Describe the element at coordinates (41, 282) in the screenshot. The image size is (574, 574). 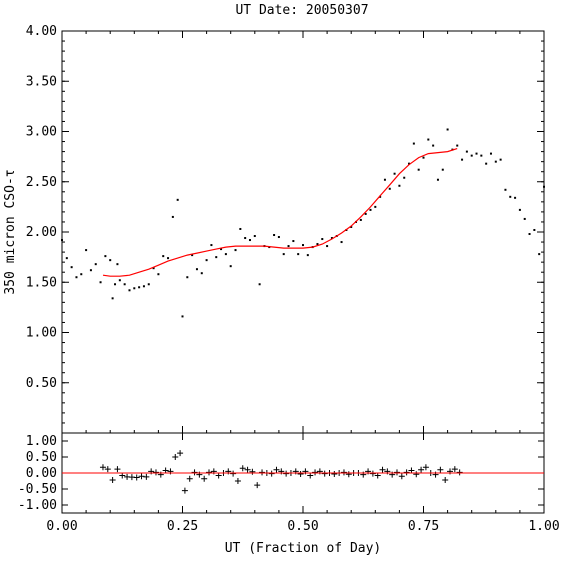
I see `main-y-tick-label: 1.50` at that location.